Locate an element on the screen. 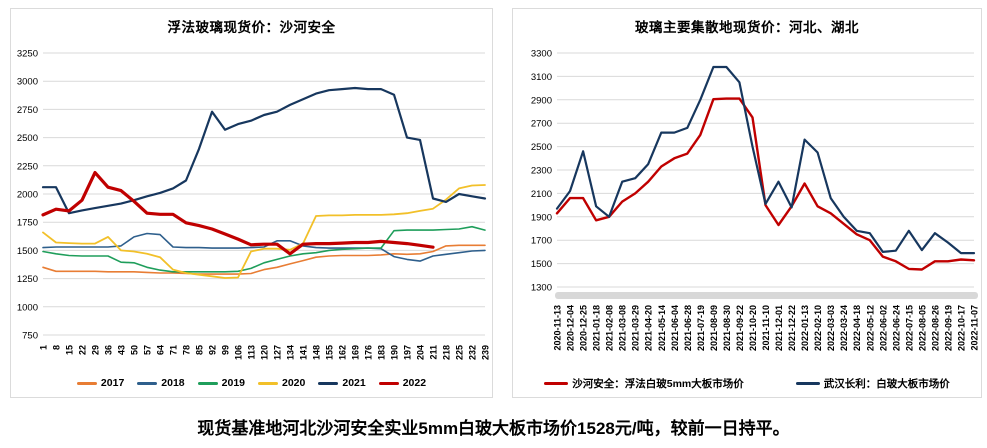 The image size is (987, 448). svg-text: 197 is located at coordinates (408, 352).